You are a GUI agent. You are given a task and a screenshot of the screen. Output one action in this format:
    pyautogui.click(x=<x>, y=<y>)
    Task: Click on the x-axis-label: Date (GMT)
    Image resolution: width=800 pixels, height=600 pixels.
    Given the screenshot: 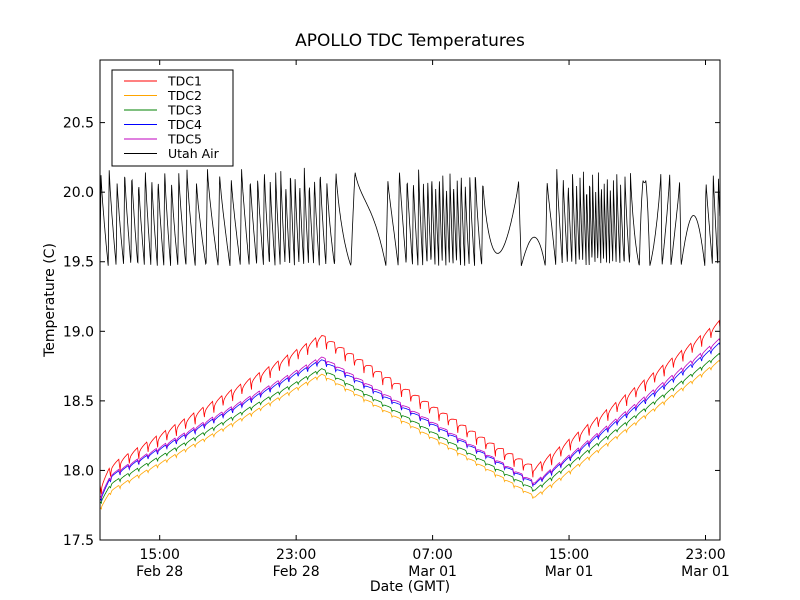 What is the action you would take?
    pyautogui.click(x=410, y=587)
    